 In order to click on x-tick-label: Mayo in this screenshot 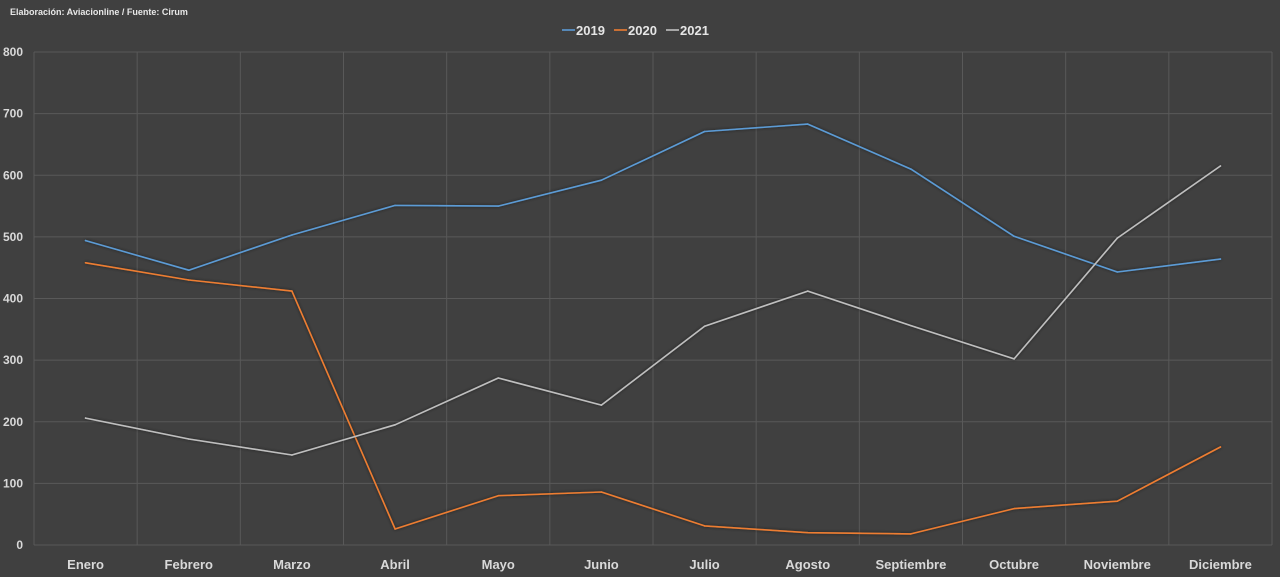, I will do `click(498, 564)`.